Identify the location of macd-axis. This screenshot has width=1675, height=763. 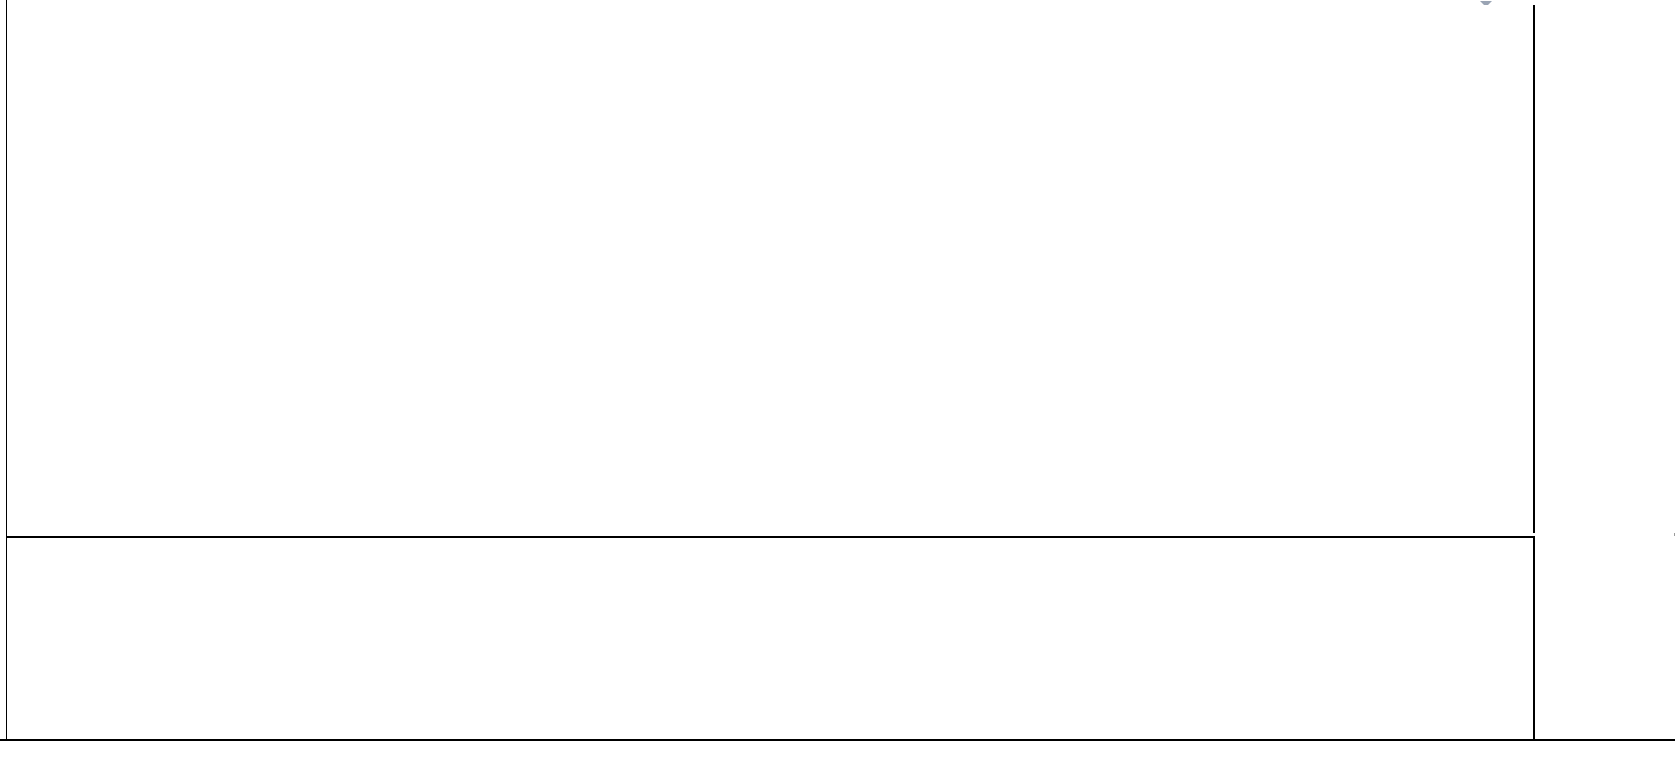
(1604, 637).